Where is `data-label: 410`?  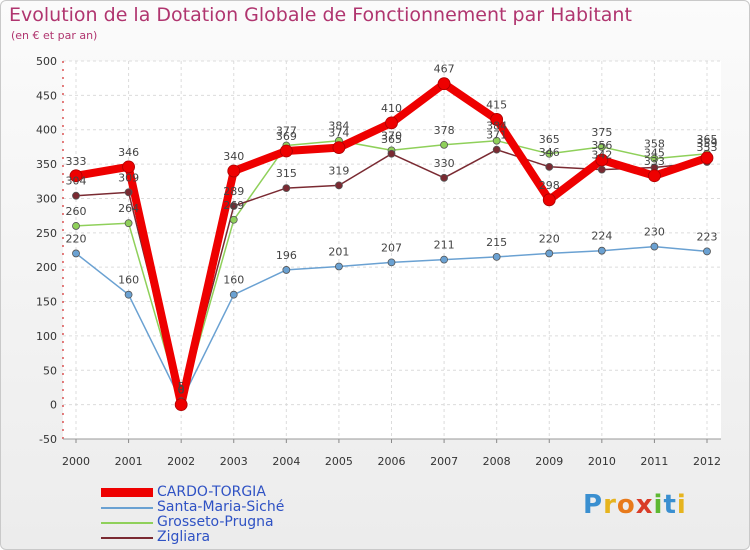 data-label: 410 is located at coordinates (391, 108).